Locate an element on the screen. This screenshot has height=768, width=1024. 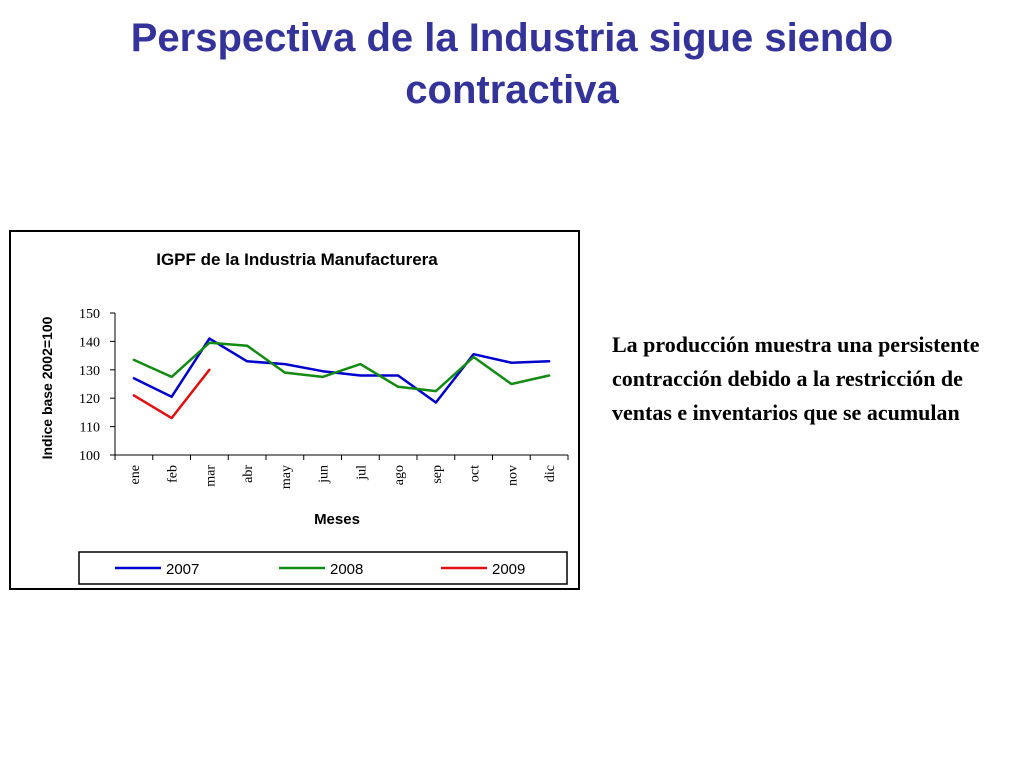
legend-label-2008: 2008 is located at coordinates (346, 569).